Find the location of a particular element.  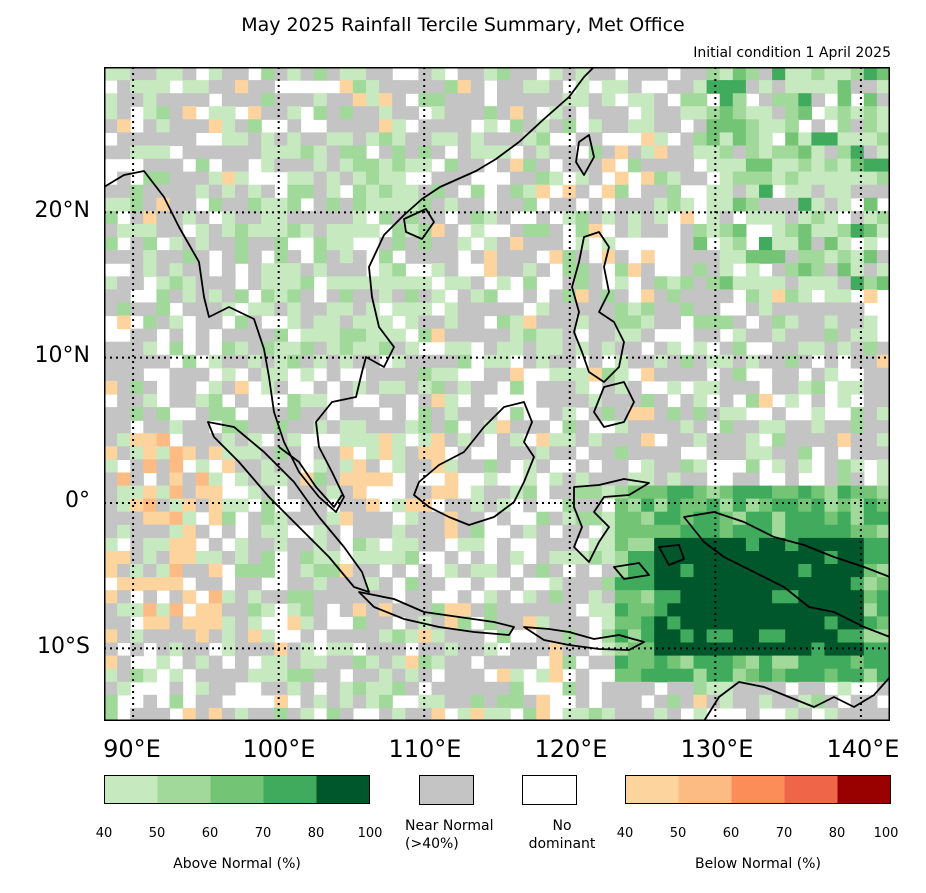

coast-malaya is located at coordinates (310, 477).